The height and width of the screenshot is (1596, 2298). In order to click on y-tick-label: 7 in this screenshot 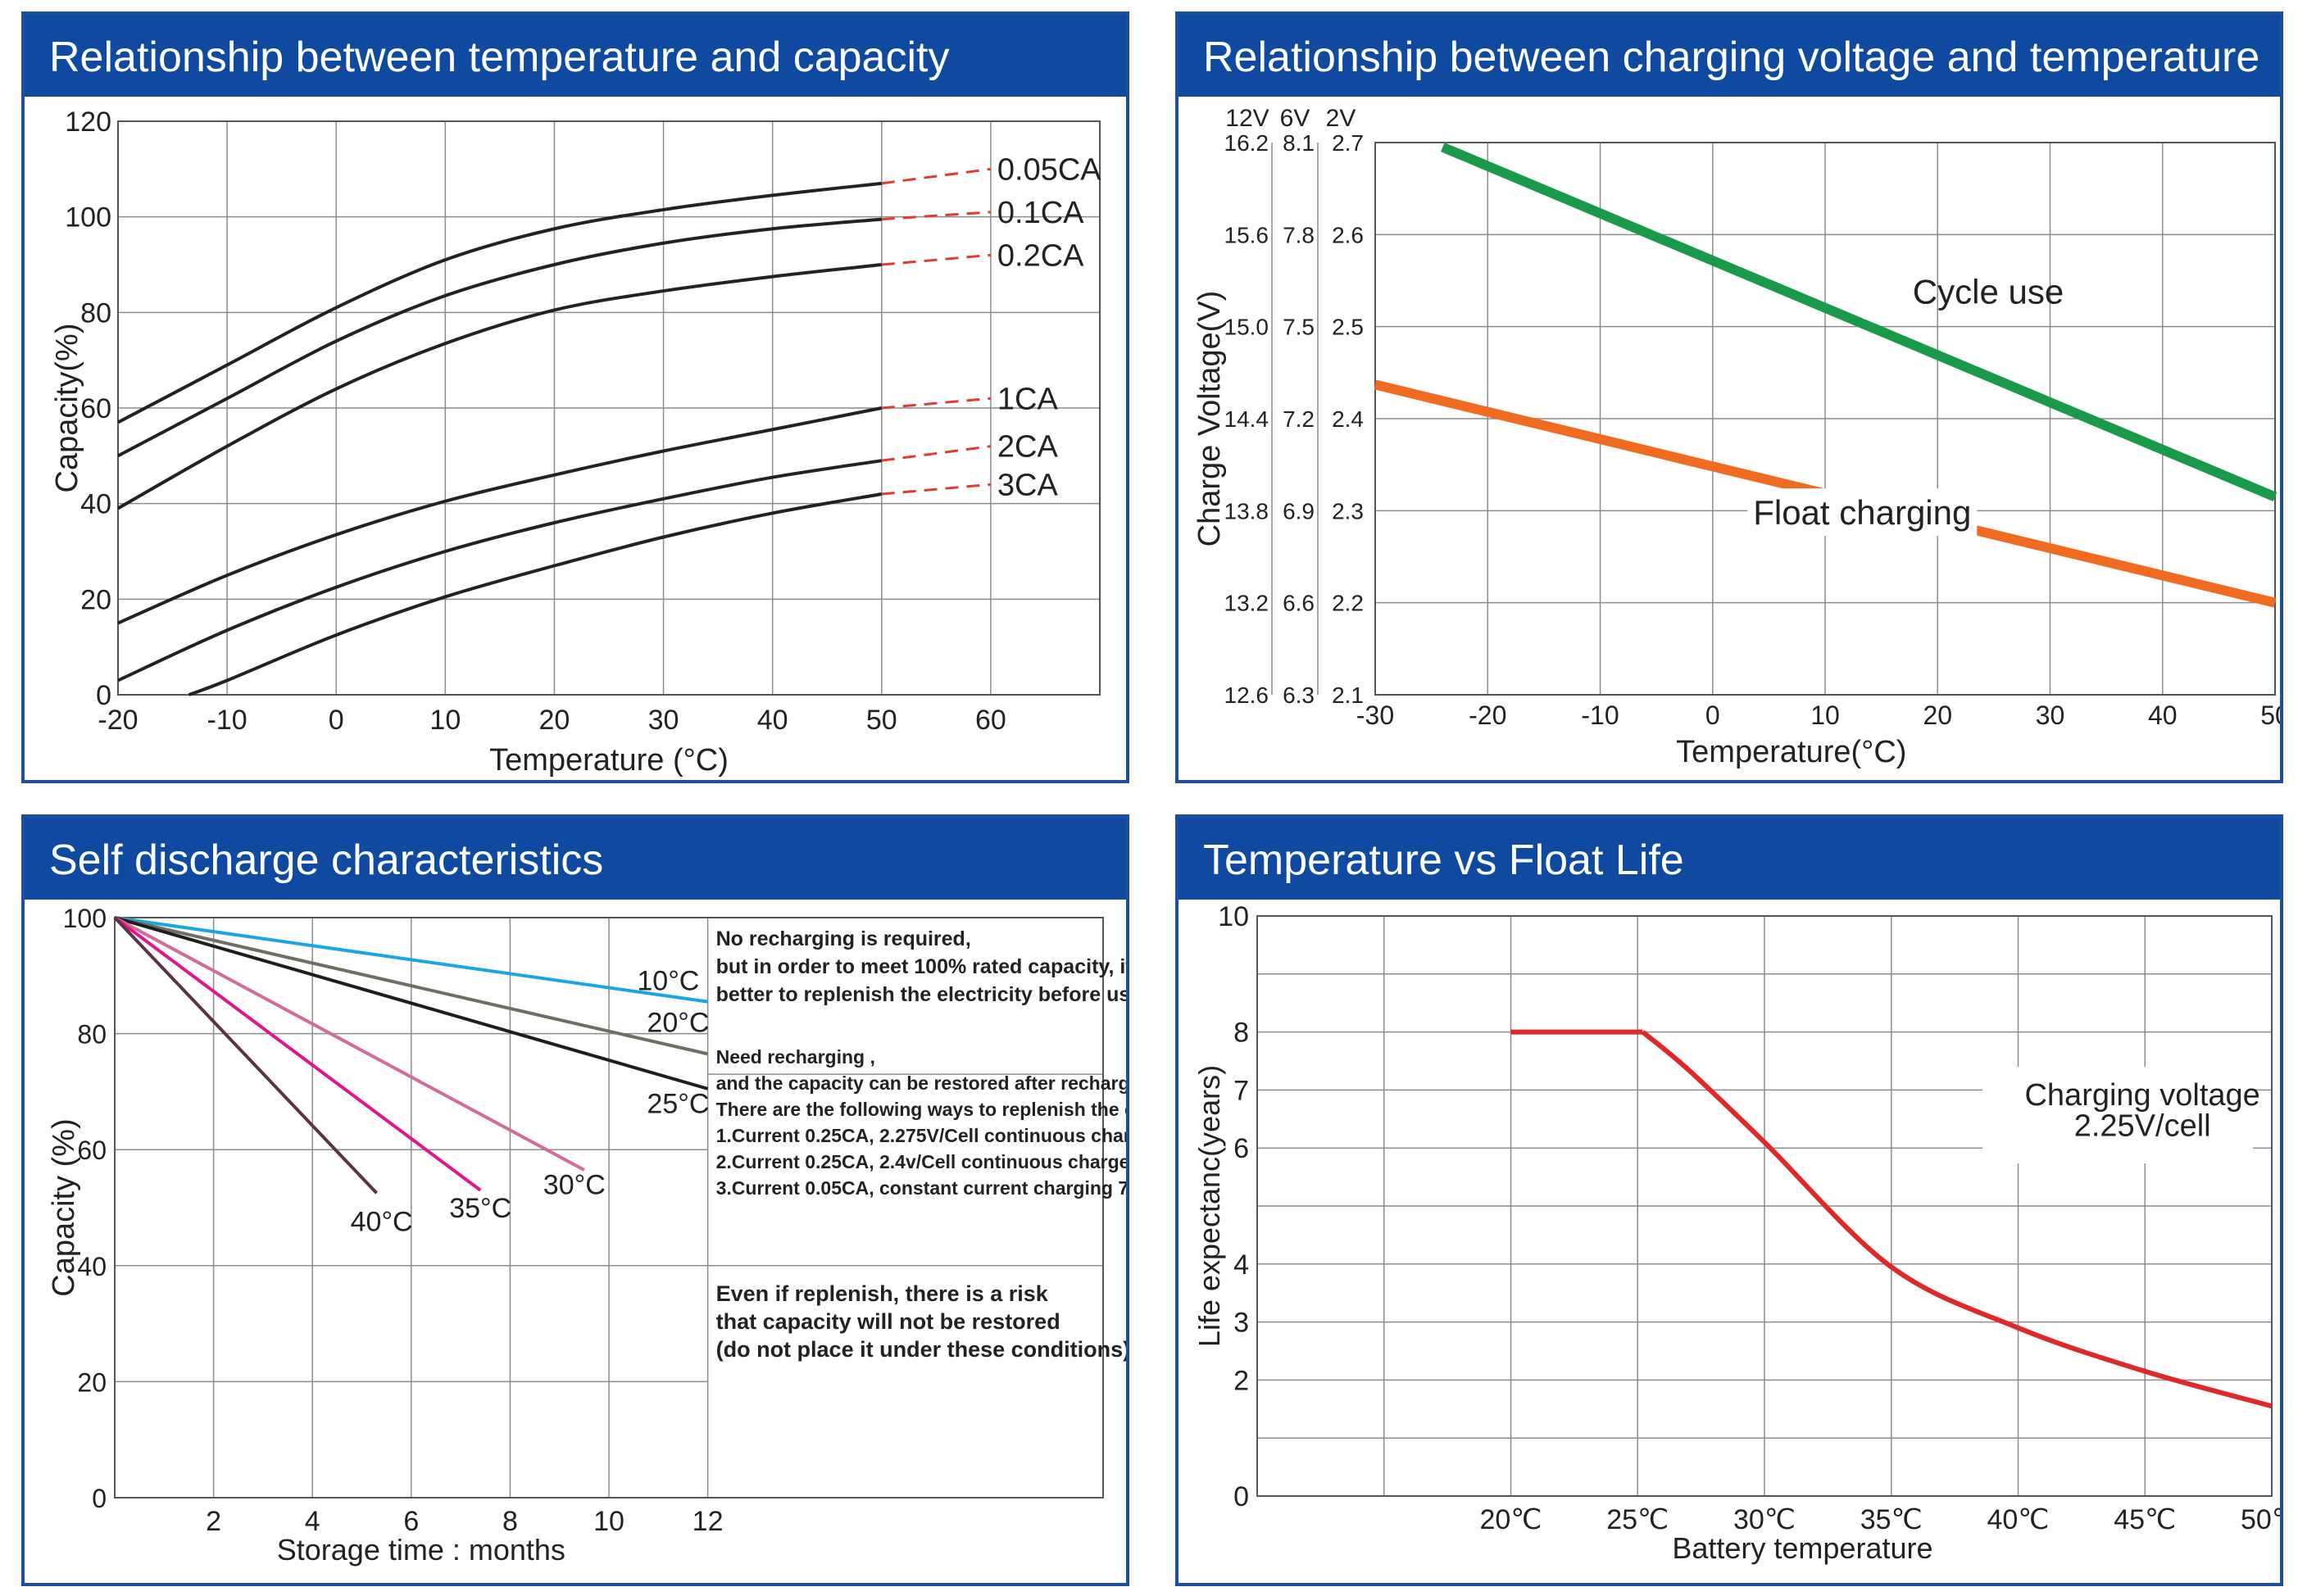, I will do `click(1241, 1090)`.